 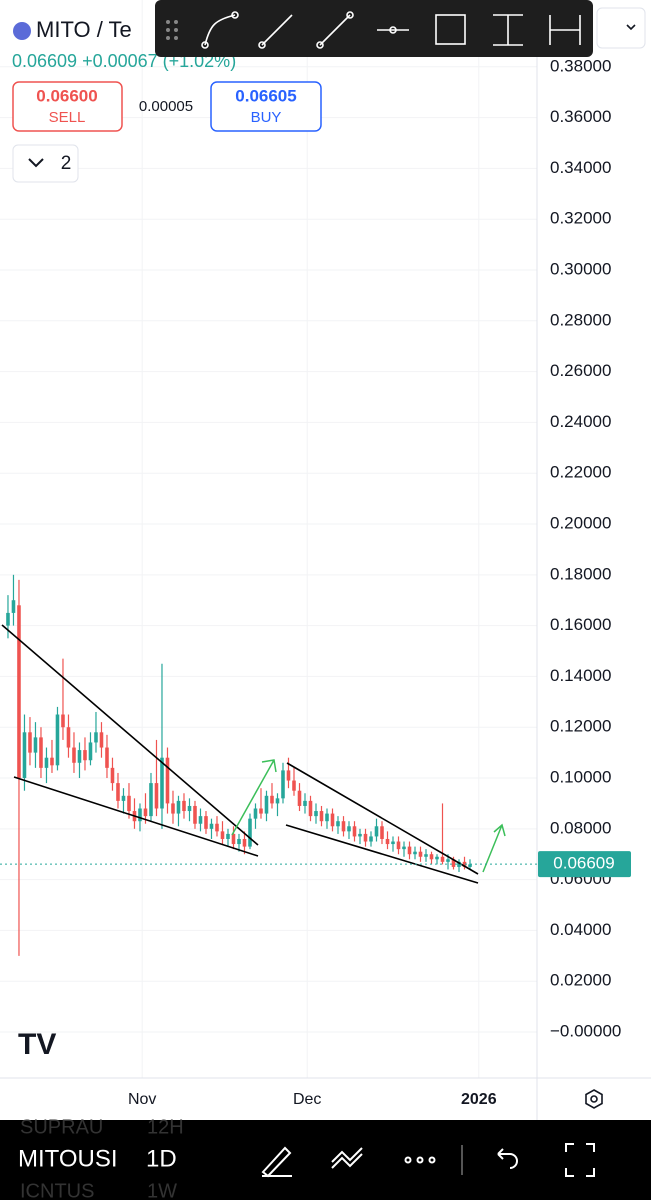 I want to click on y-tick-label: 0.36000, so click(x=580, y=116).